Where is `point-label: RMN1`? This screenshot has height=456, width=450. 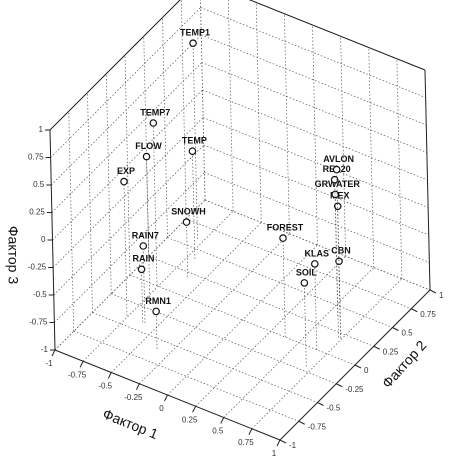
point-label: RMN1 is located at coordinates (158, 301).